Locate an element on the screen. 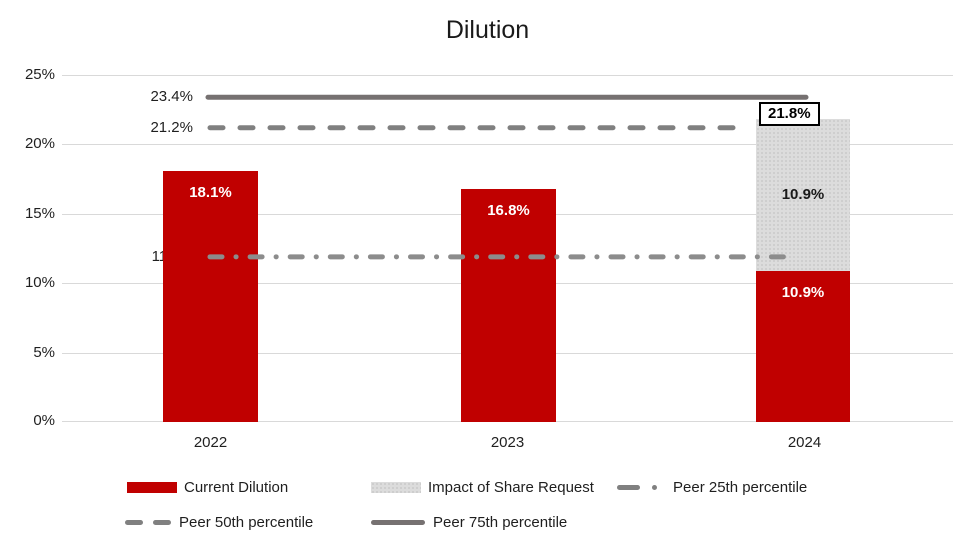 Image resolution: width=975 pixels, height=548 pixels. gray-swatch-icon is located at coordinates (396, 487).